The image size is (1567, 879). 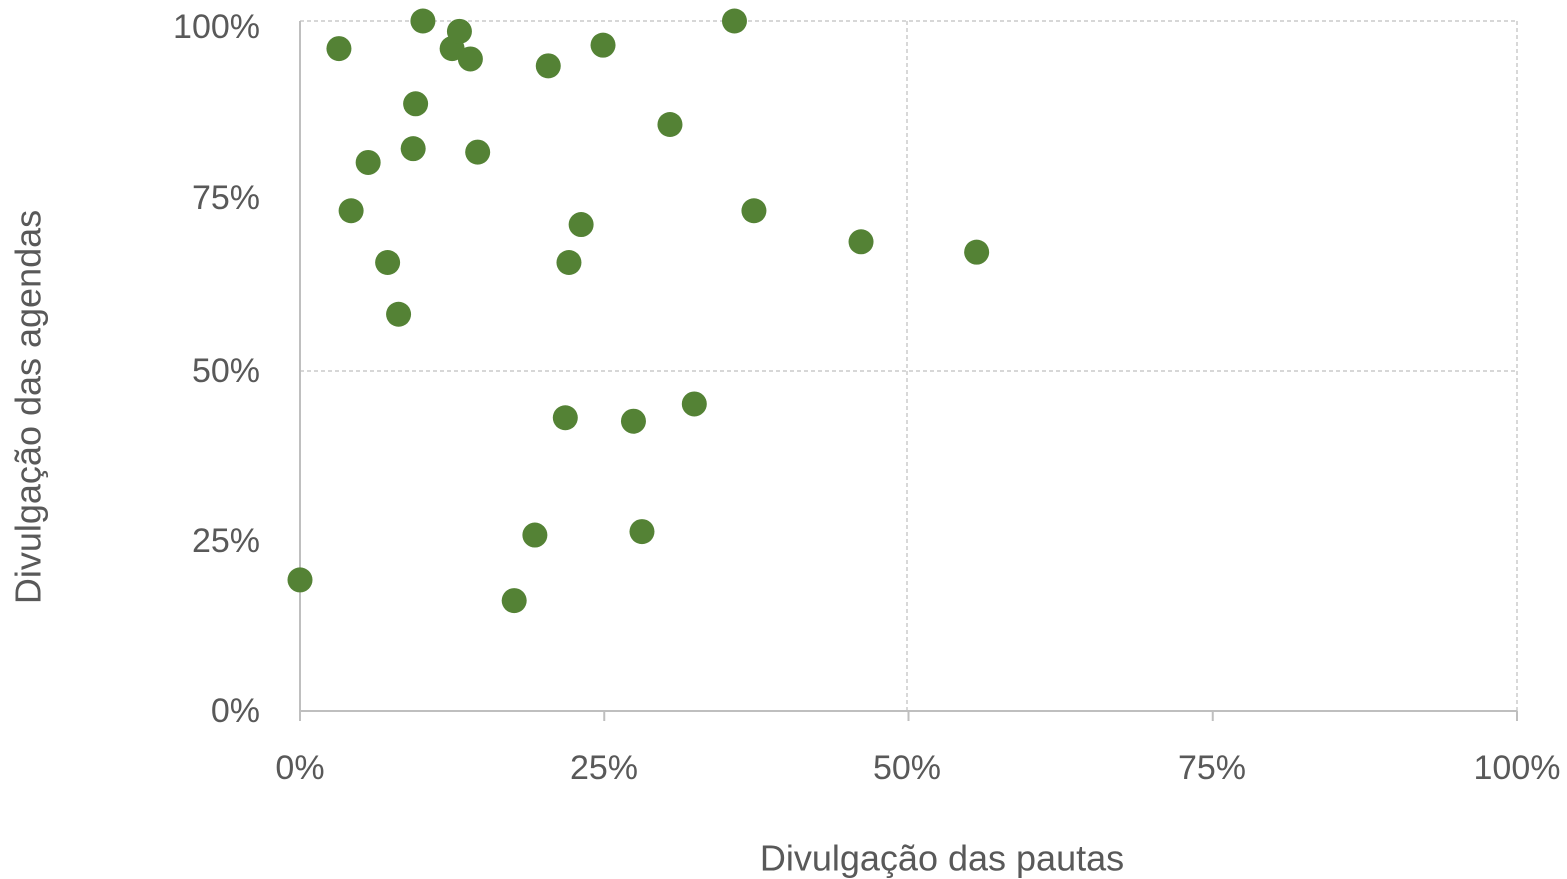 I want to click on y-axis-title: Divulgação das agendas, so click(x=28, y=407).